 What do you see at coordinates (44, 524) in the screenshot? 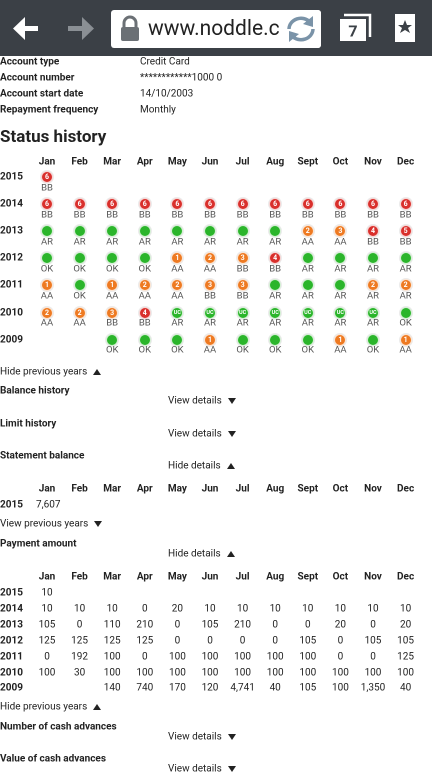
I see `toggle-link: View previous years` at bounding box center [44, 524].